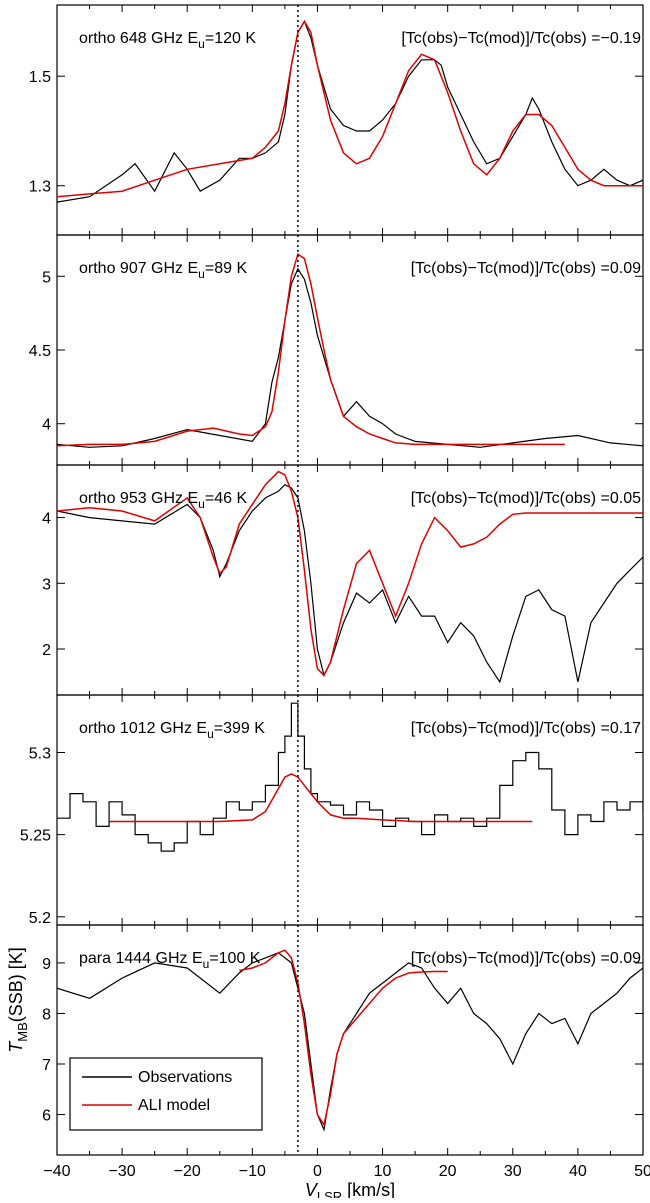 The height and width of the screenshot is (1203, 650). I want to click on y-tick-label: 8, so click(46, 1014).